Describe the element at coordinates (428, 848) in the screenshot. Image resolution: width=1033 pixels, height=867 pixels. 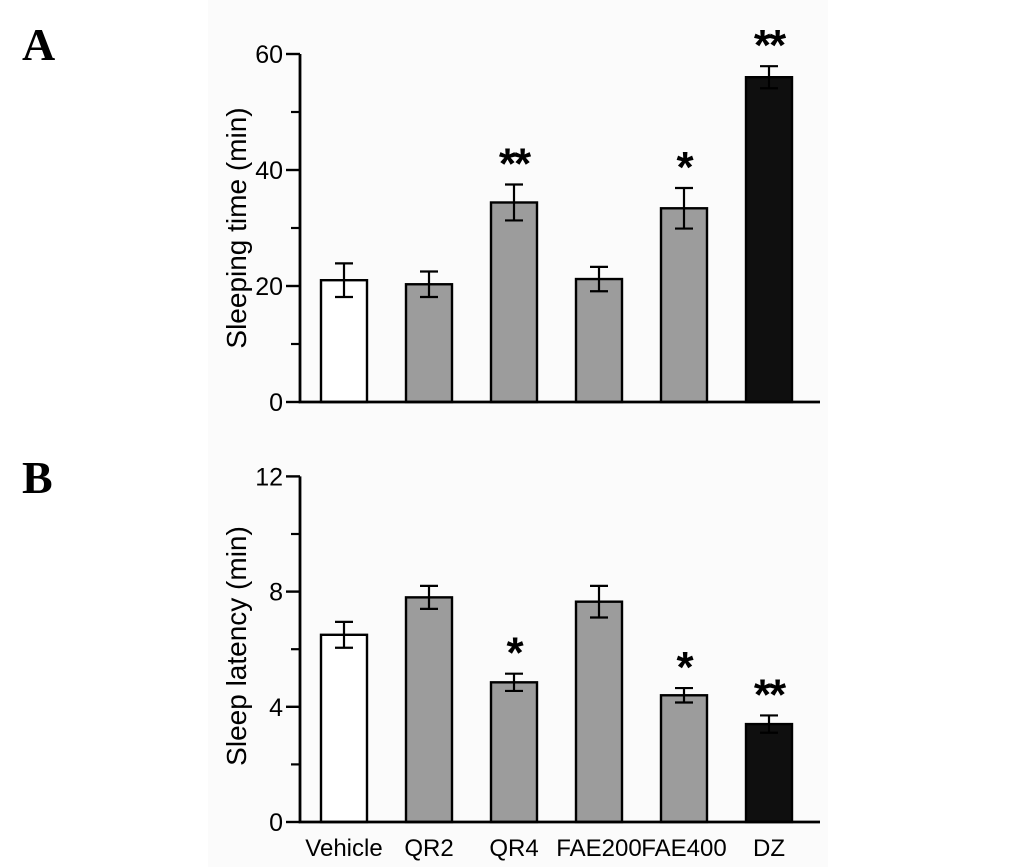
I see `x-category-label-qr2: QR2` at that location.